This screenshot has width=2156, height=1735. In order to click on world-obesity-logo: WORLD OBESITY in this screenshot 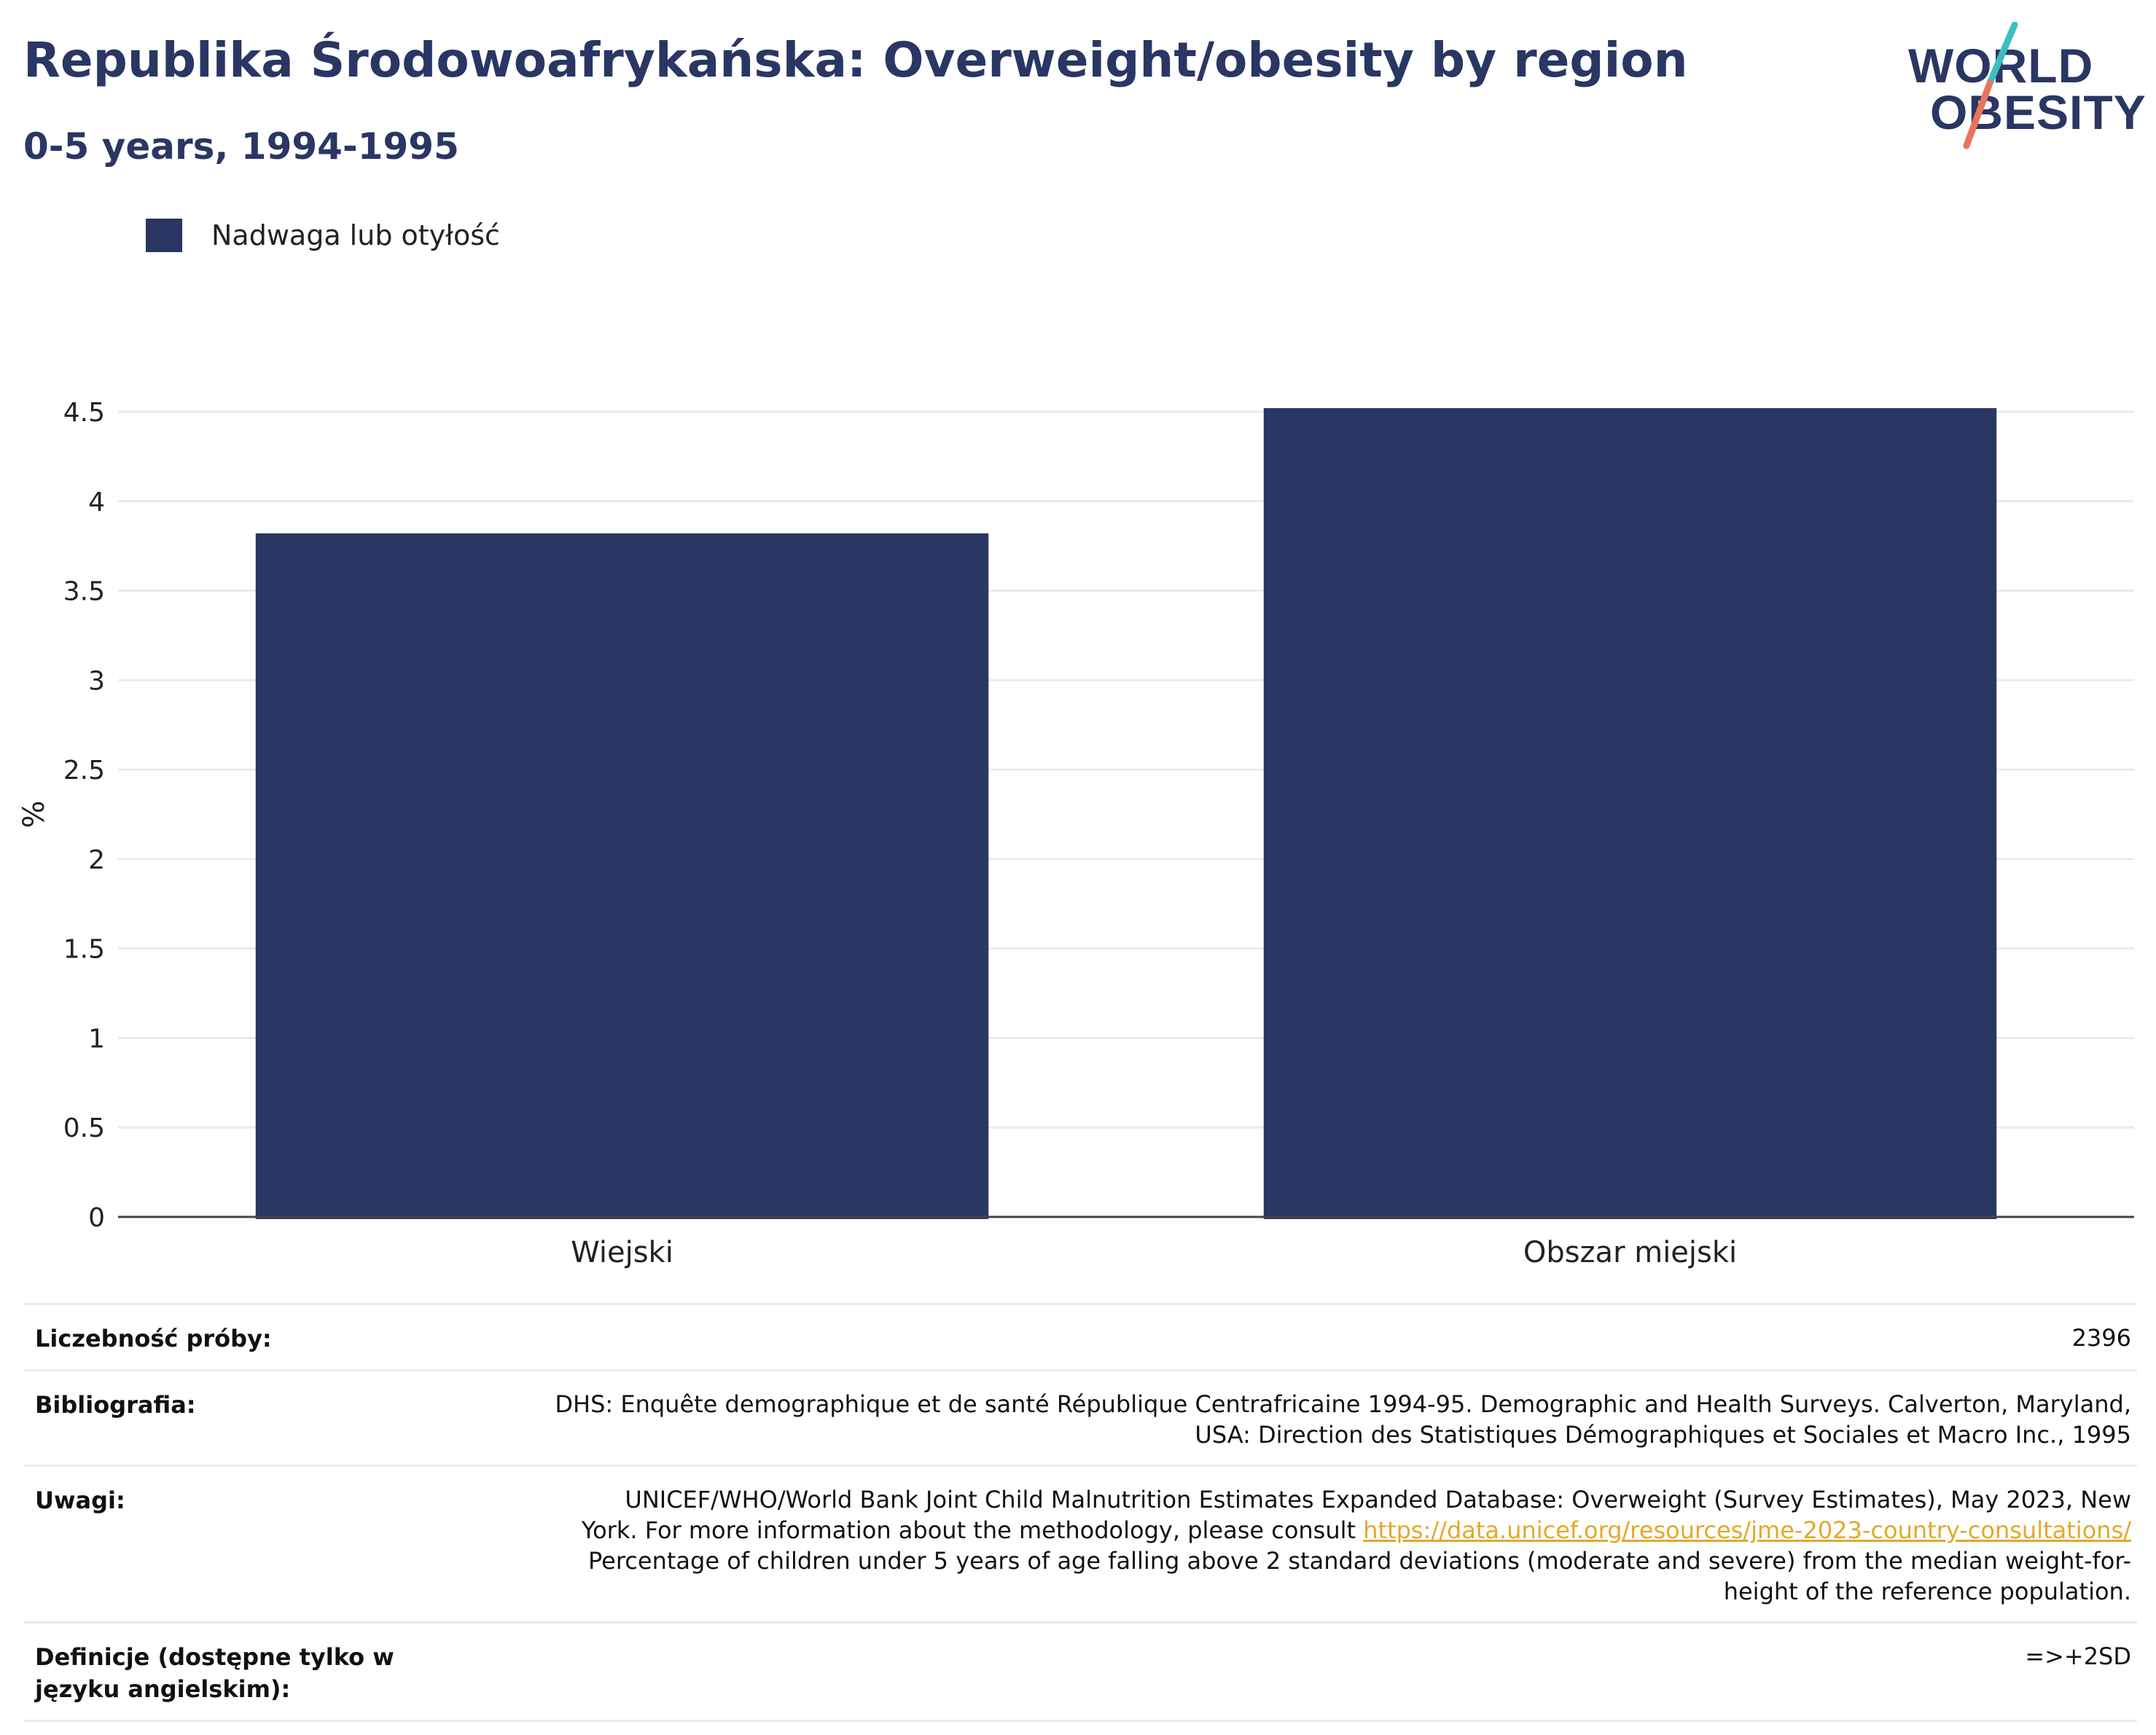, I will do `click(2027, 87)`.